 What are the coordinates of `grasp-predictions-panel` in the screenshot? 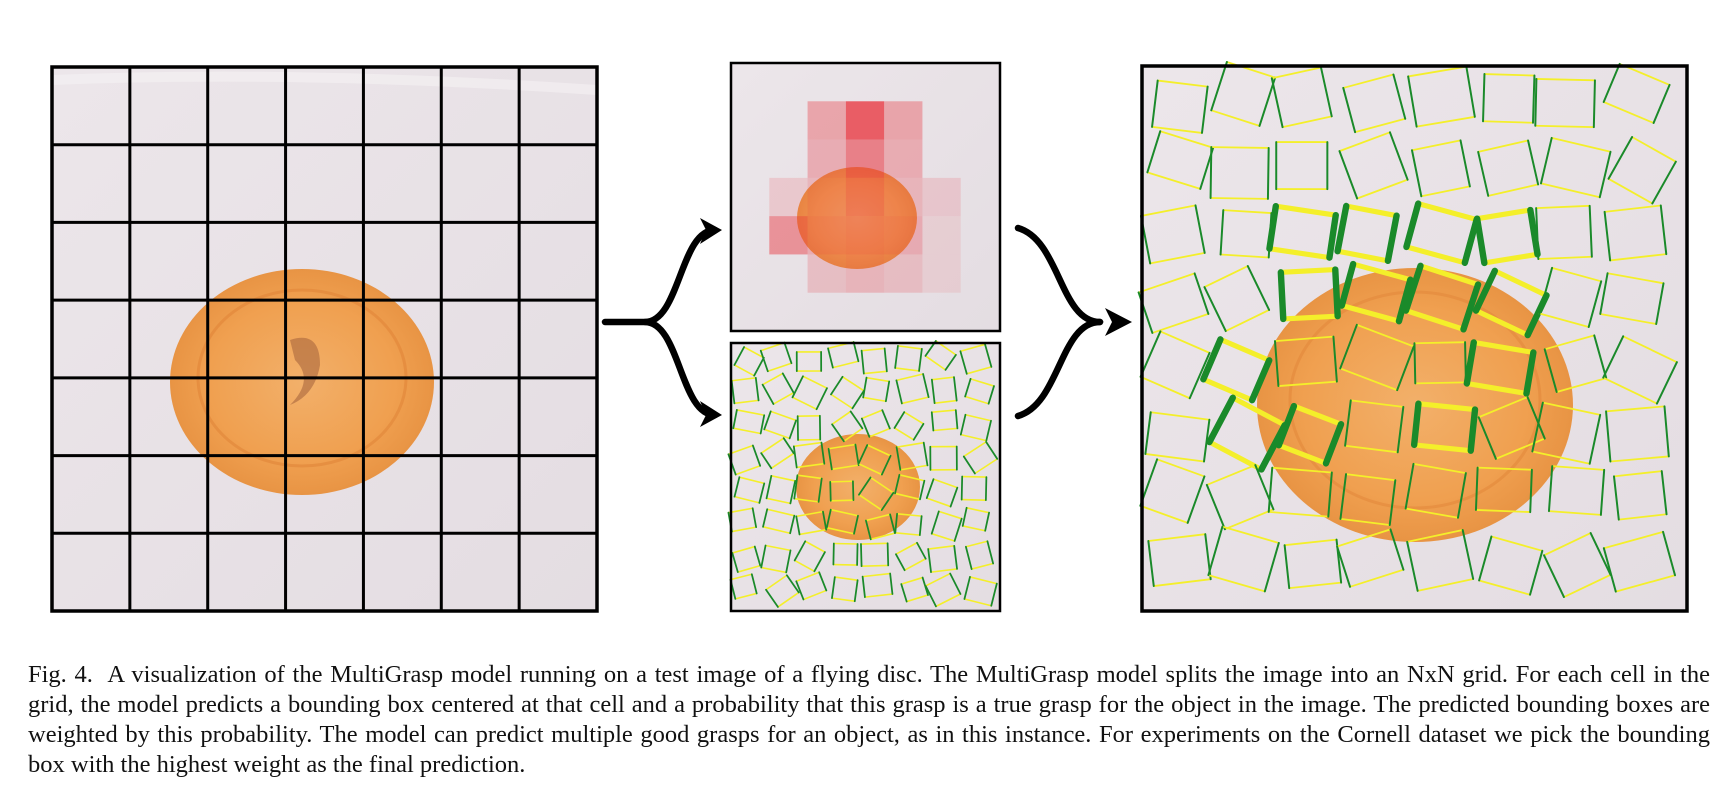 It's located at (864, 476).